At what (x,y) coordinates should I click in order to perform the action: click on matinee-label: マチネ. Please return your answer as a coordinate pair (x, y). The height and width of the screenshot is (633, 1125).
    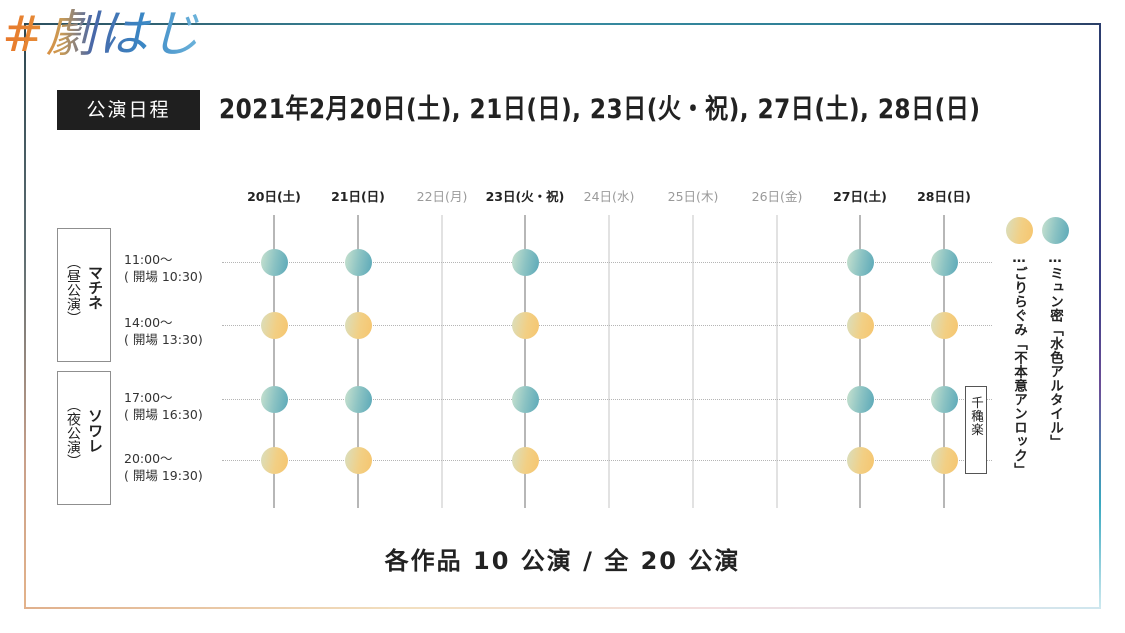
    Looking at the image, I should click on (95, 287).